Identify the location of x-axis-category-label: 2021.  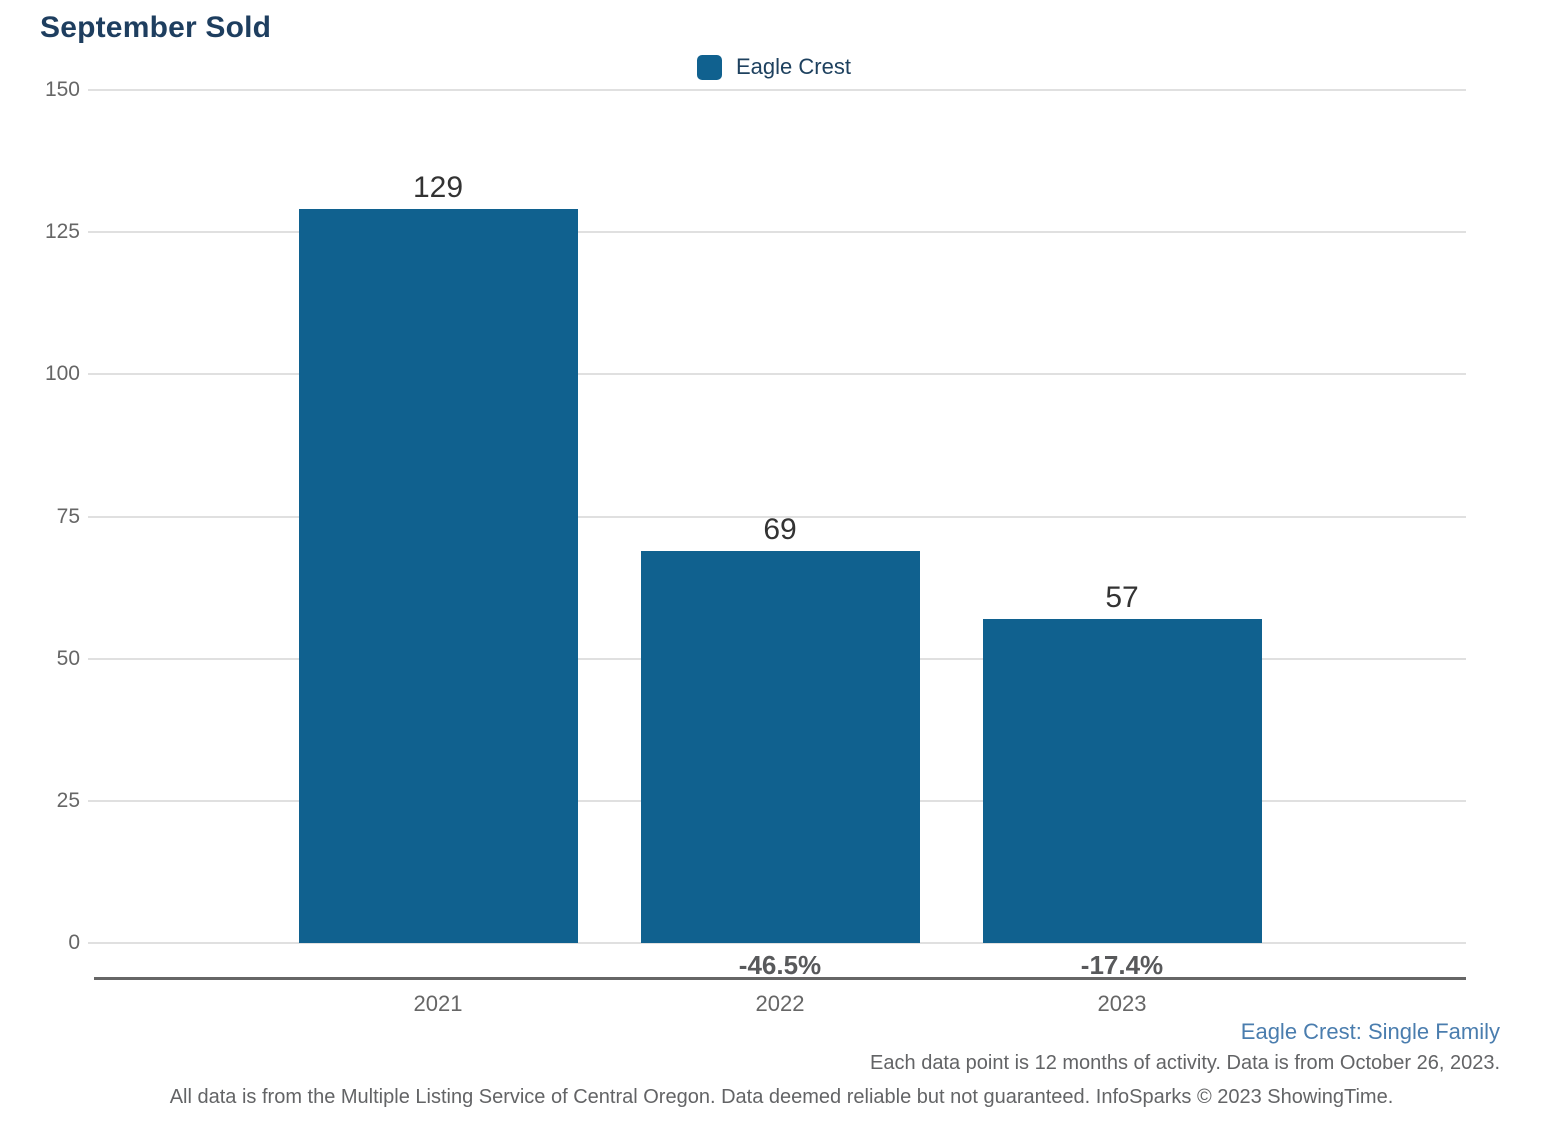
(438, 1003).